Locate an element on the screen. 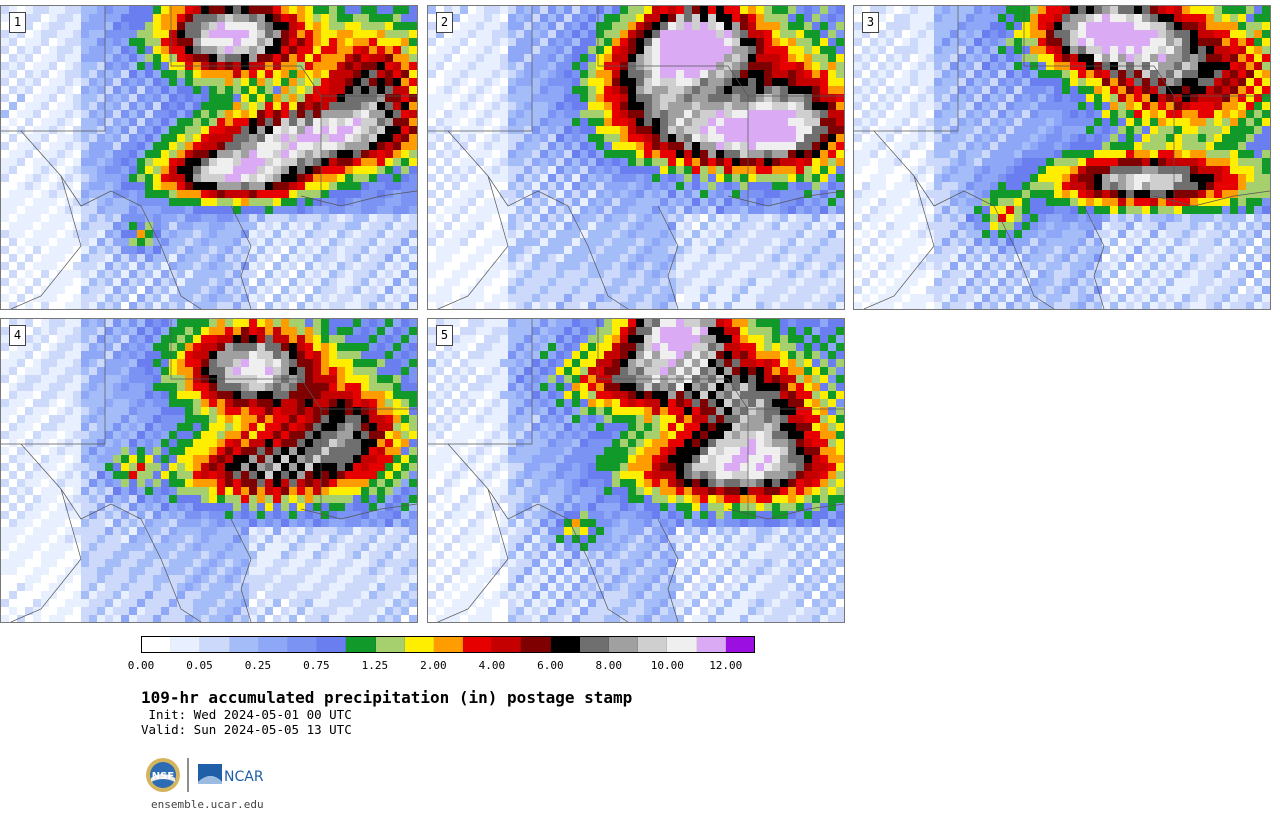  panel-number-label: 1 is located at coordinates (17, 22).